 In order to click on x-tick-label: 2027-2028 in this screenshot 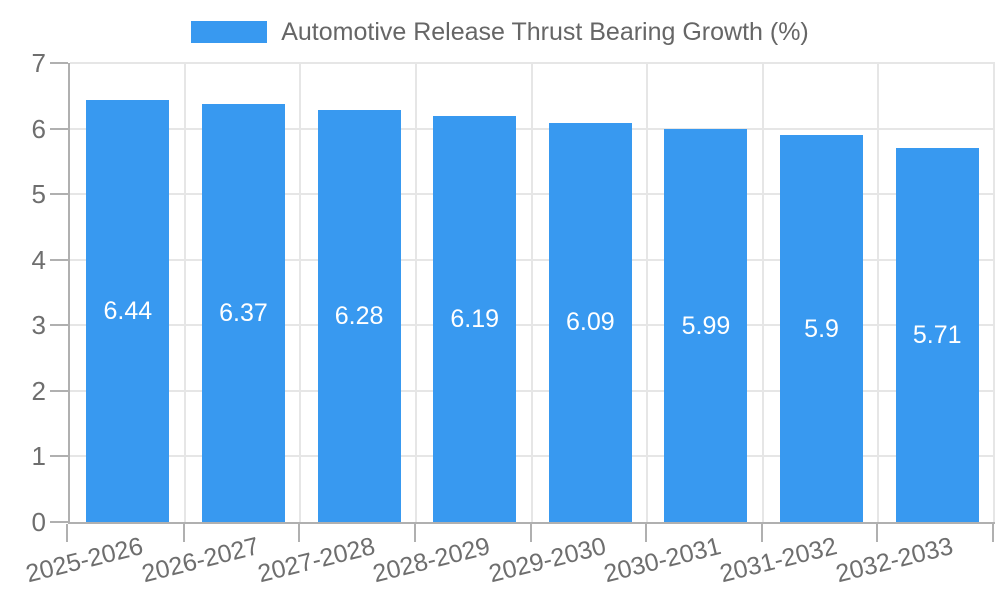, I will do `click(316, 560)`.